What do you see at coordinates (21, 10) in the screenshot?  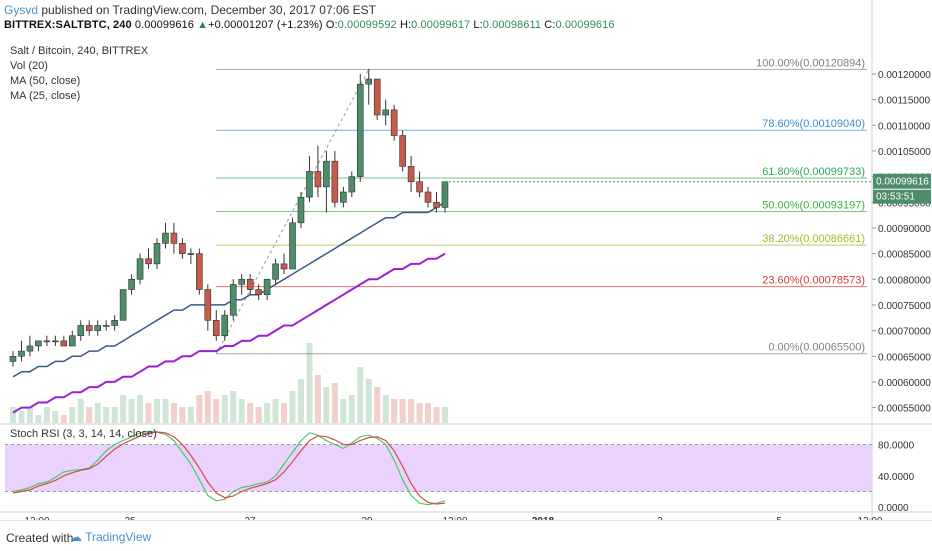 I see `author-name: Gysvd` at bounding box center [21, 10].